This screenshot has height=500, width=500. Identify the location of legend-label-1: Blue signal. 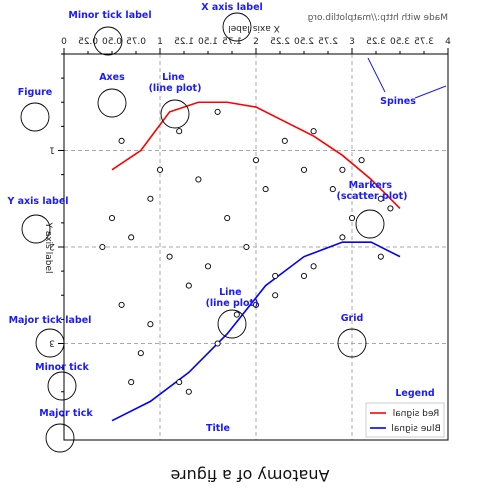
(415, 429).